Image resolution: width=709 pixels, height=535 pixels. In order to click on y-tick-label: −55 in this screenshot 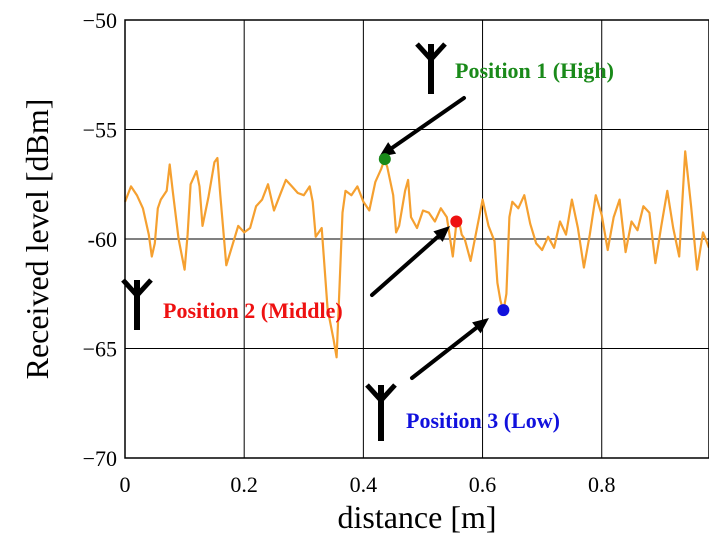, I will do `click(100, 130)`.